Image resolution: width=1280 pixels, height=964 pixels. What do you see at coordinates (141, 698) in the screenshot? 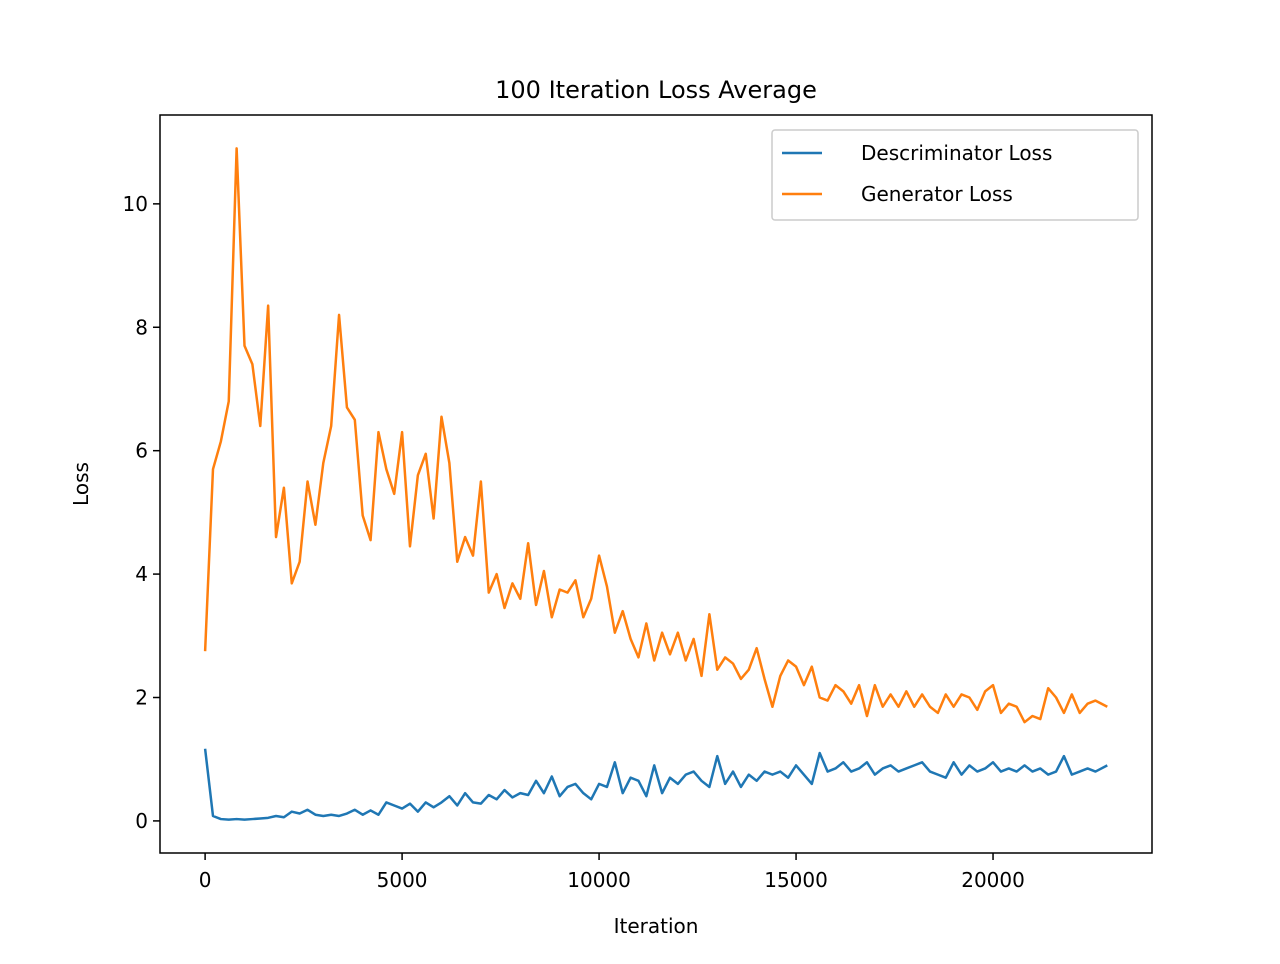
I see `y-tick-label: 2` at bounding box center [141, 698].